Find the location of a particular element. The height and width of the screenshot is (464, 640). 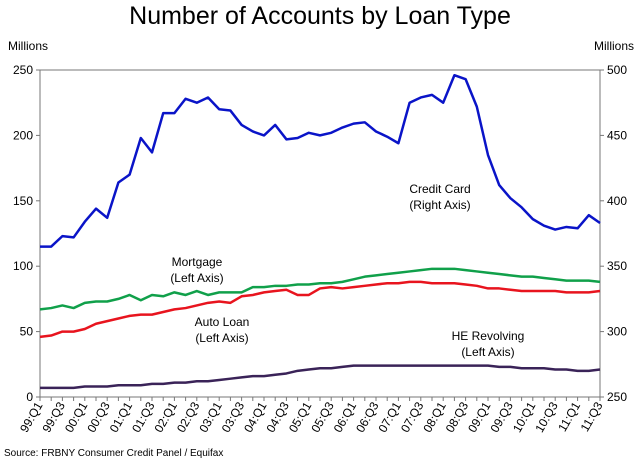

y2-axis-label: Millions is located at coordinates (614, 46).